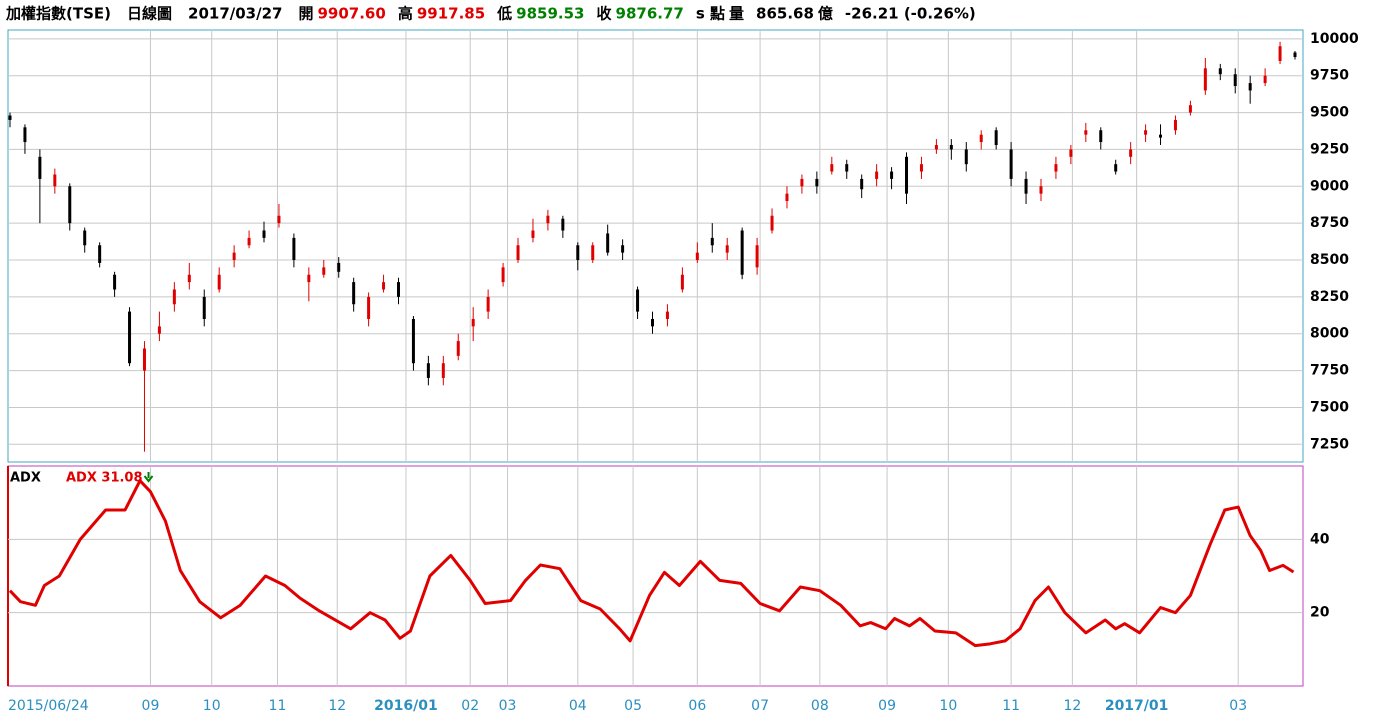  I want to click on indicator-name: ADX, so click(25, 478).